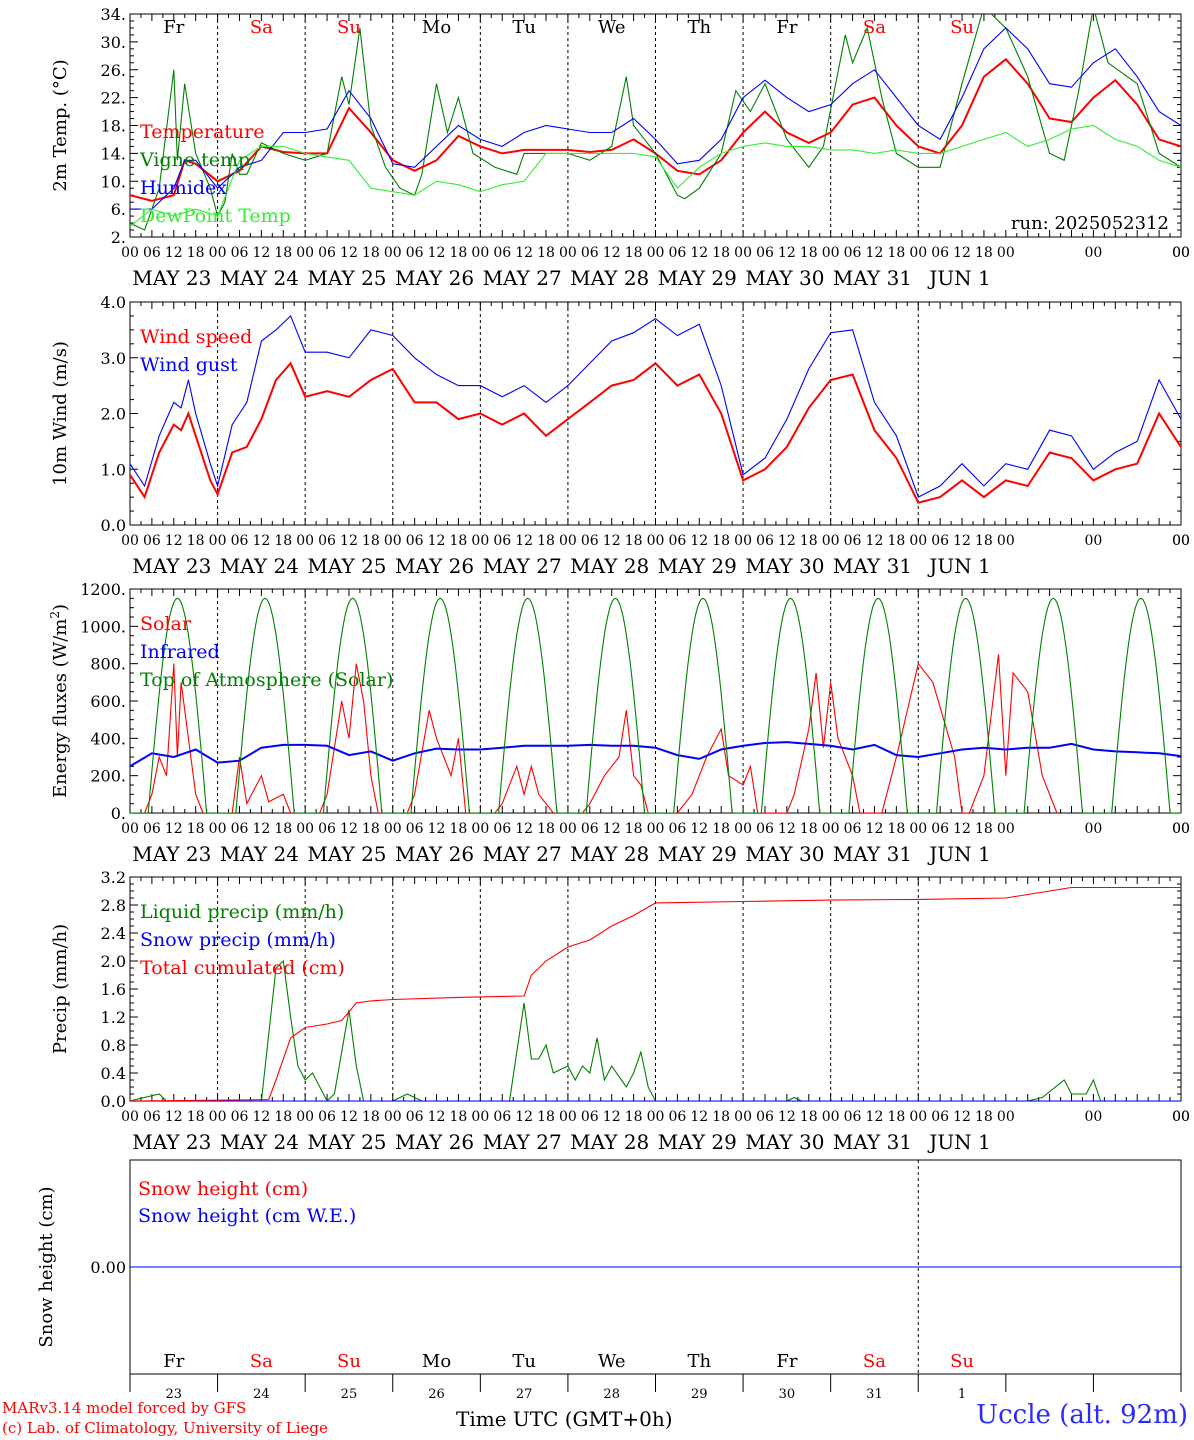 The width and height of the screenshot is (1194, 1440). Describe the element at coordinates (655, 754) in the screenshot. I see `series-line-infrared` at that location.